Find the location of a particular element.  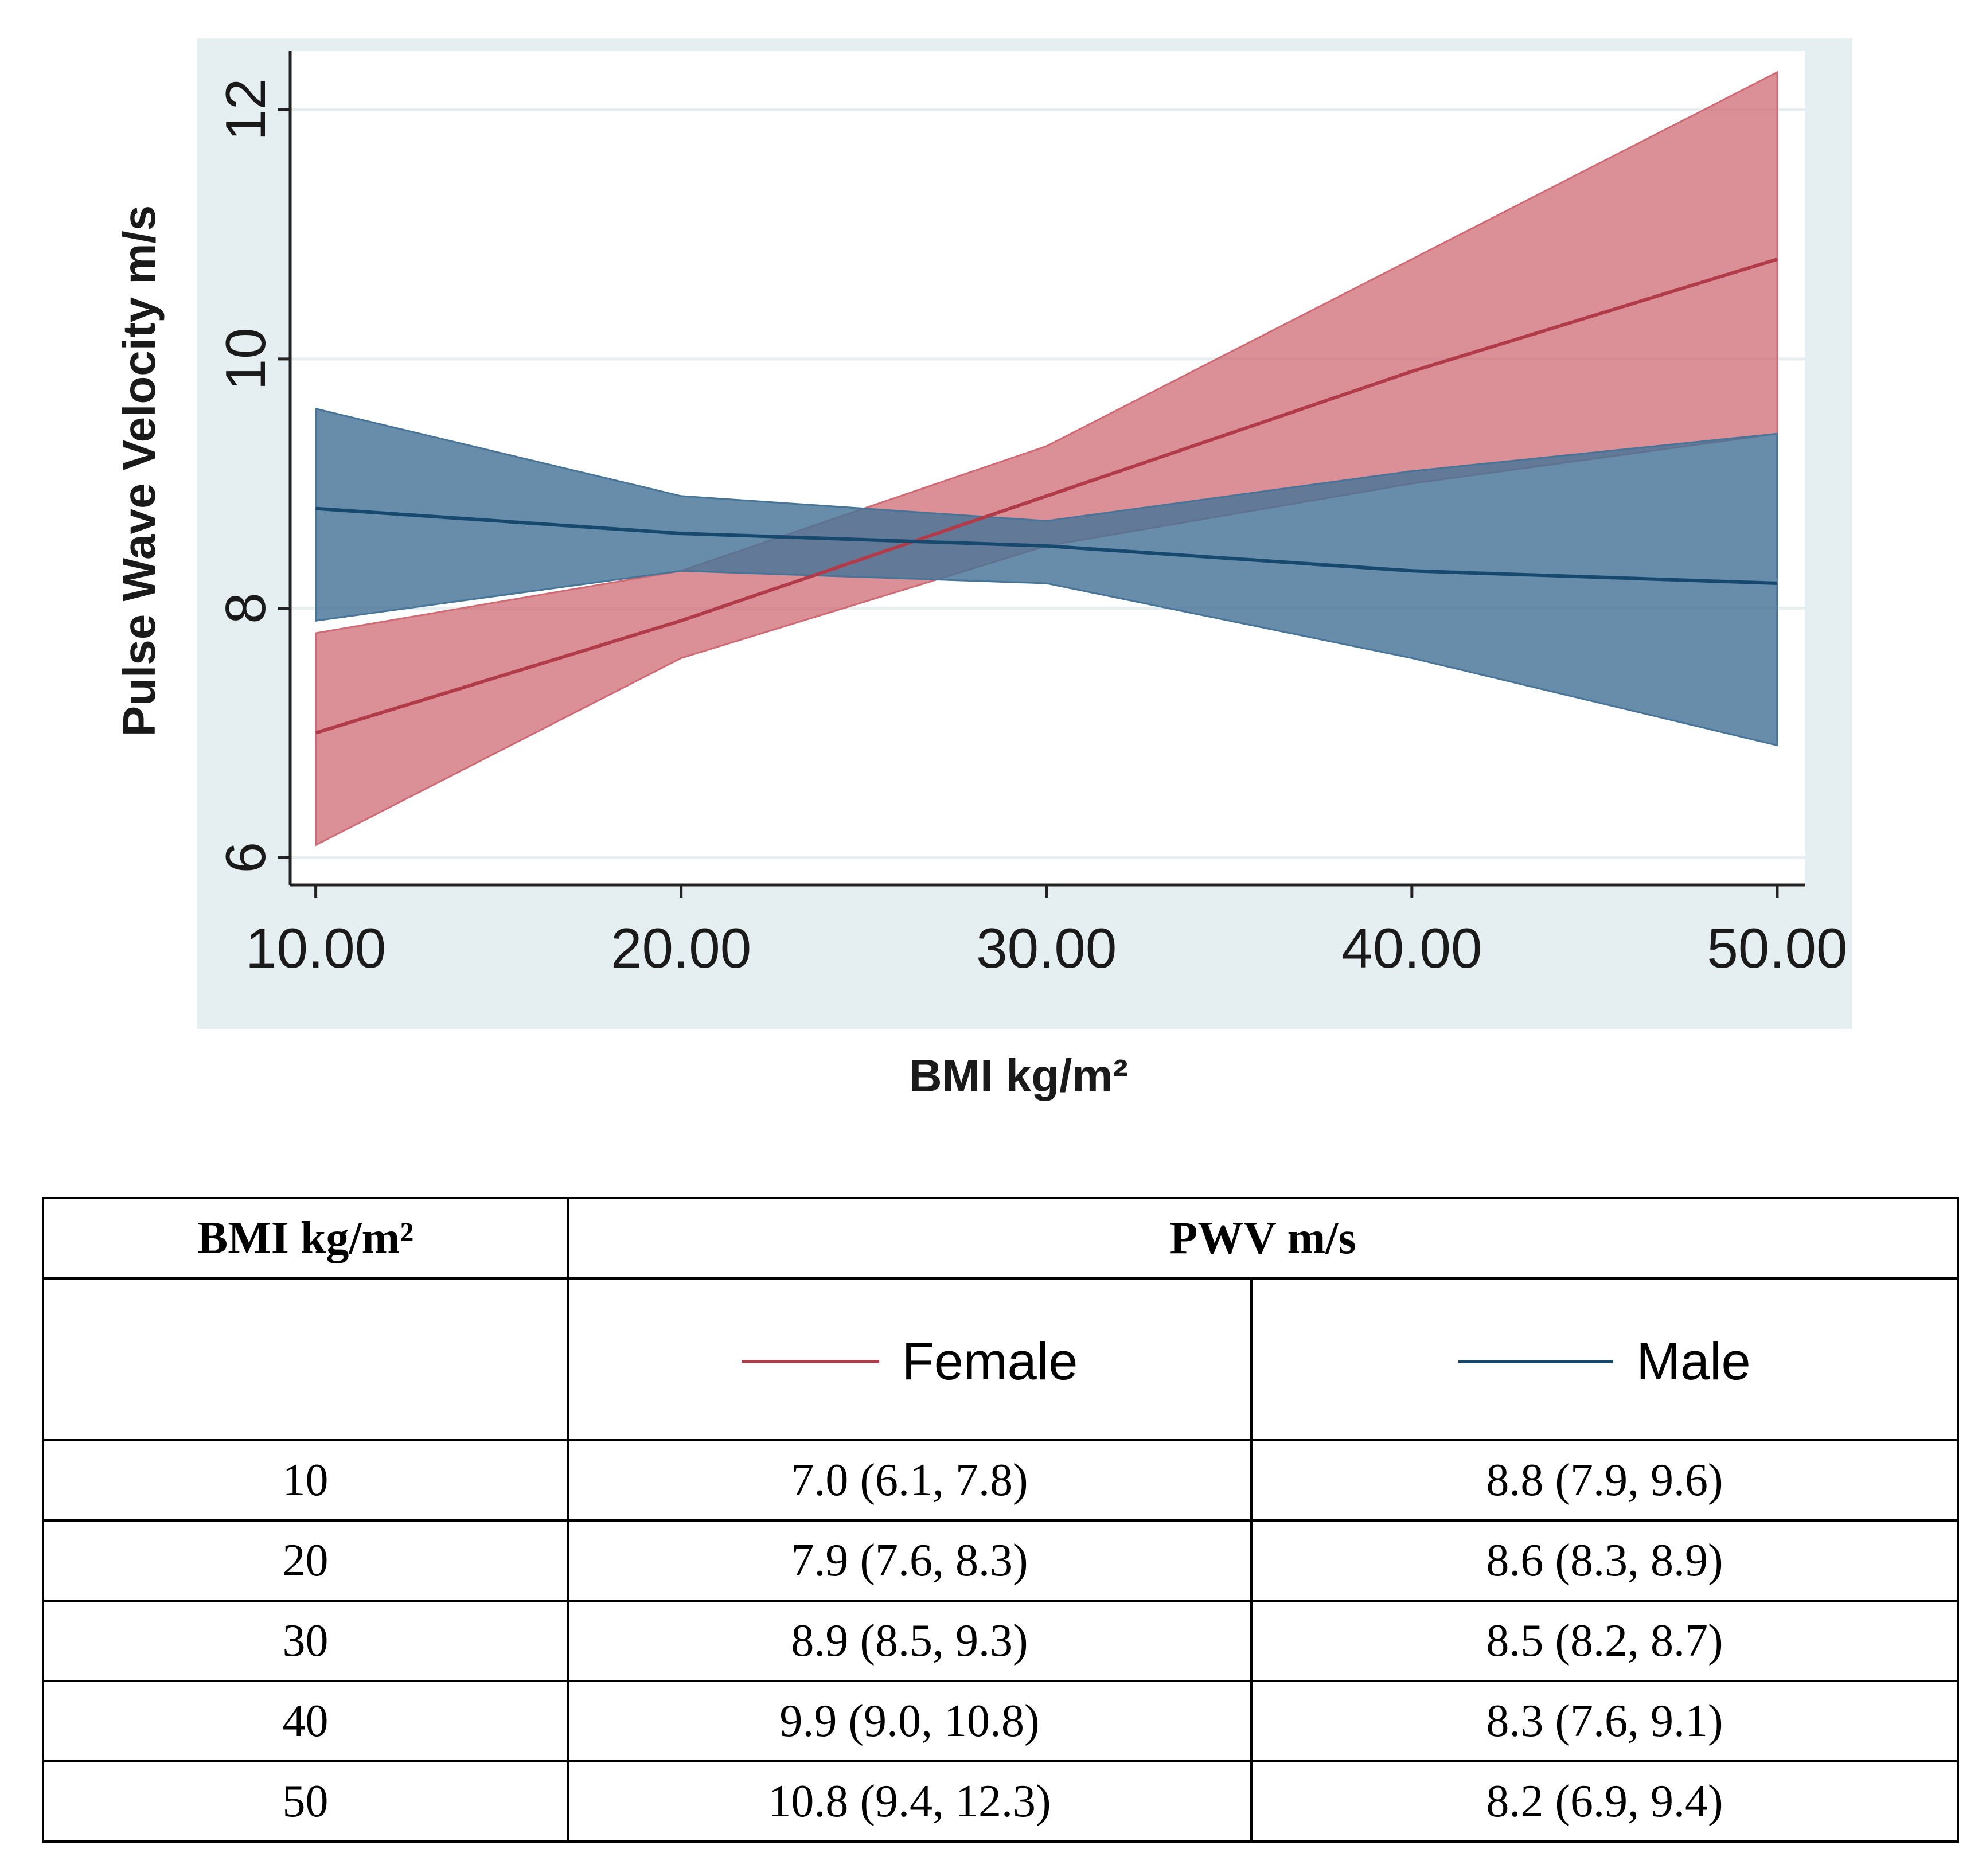

table-cell: 8.3 (7.6, 9.1) is located at coordinates (1604, 1721).